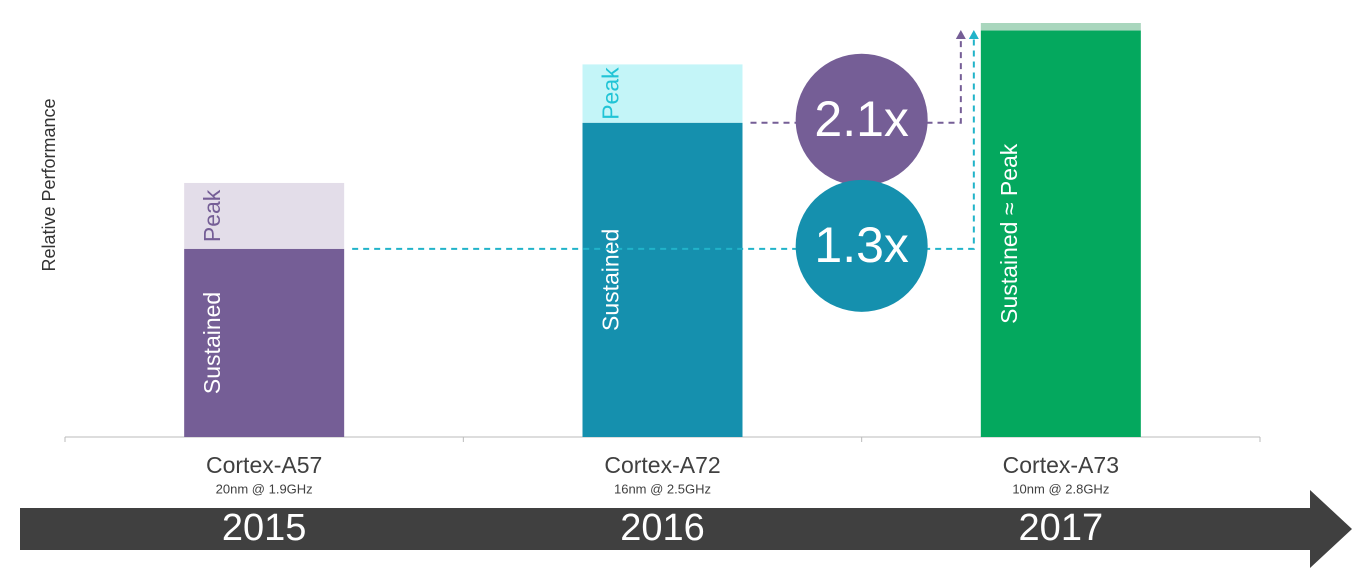 This screenshot has height=574, width=1370. I want to click on annotation-text: 1.3x, so click(861, 245).